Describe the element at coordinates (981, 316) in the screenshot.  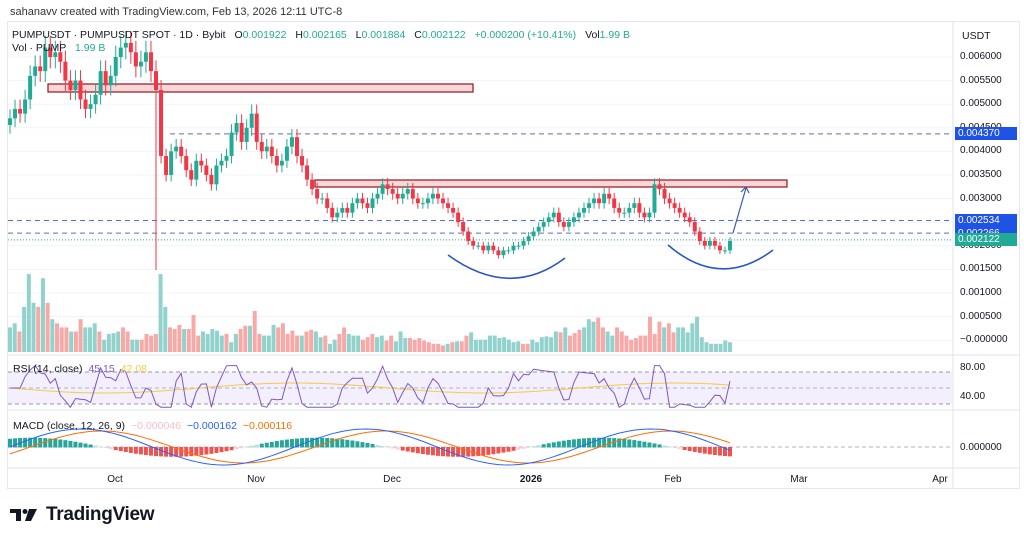
I see `price-tick: 0.000500` at that location.